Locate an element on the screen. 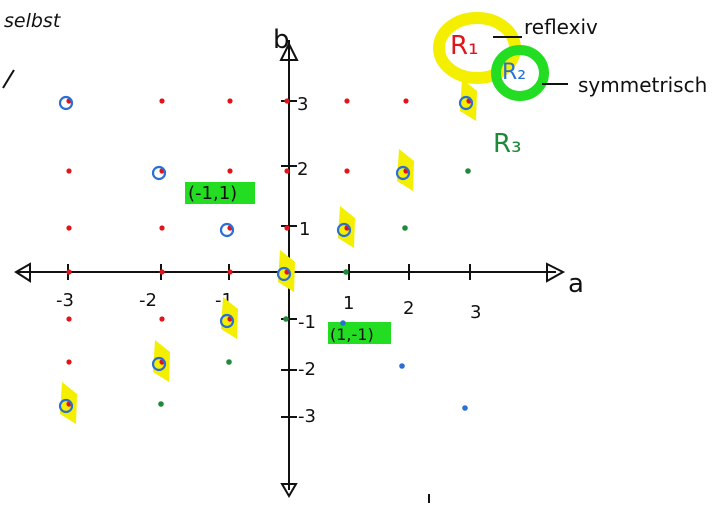 The width and height of the screenshot is (717, 506). x-tick-label: 3 is located at coordinates (475, 312).